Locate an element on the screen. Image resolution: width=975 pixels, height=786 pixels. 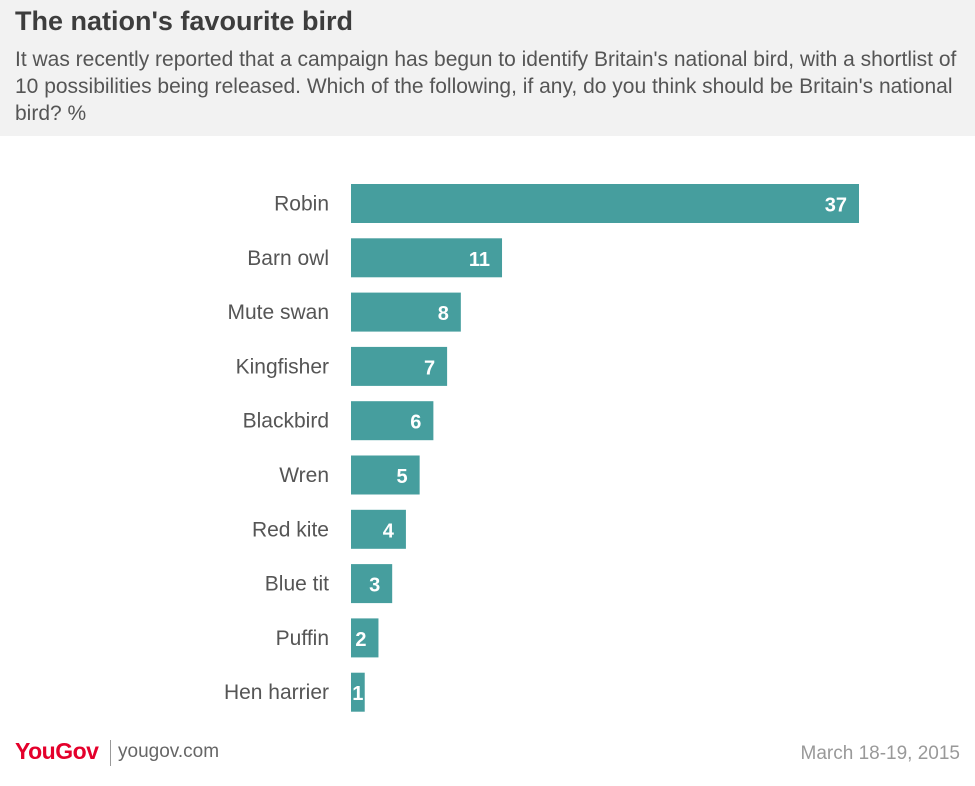
value-label: 6 is located at coordinates (415, 423).